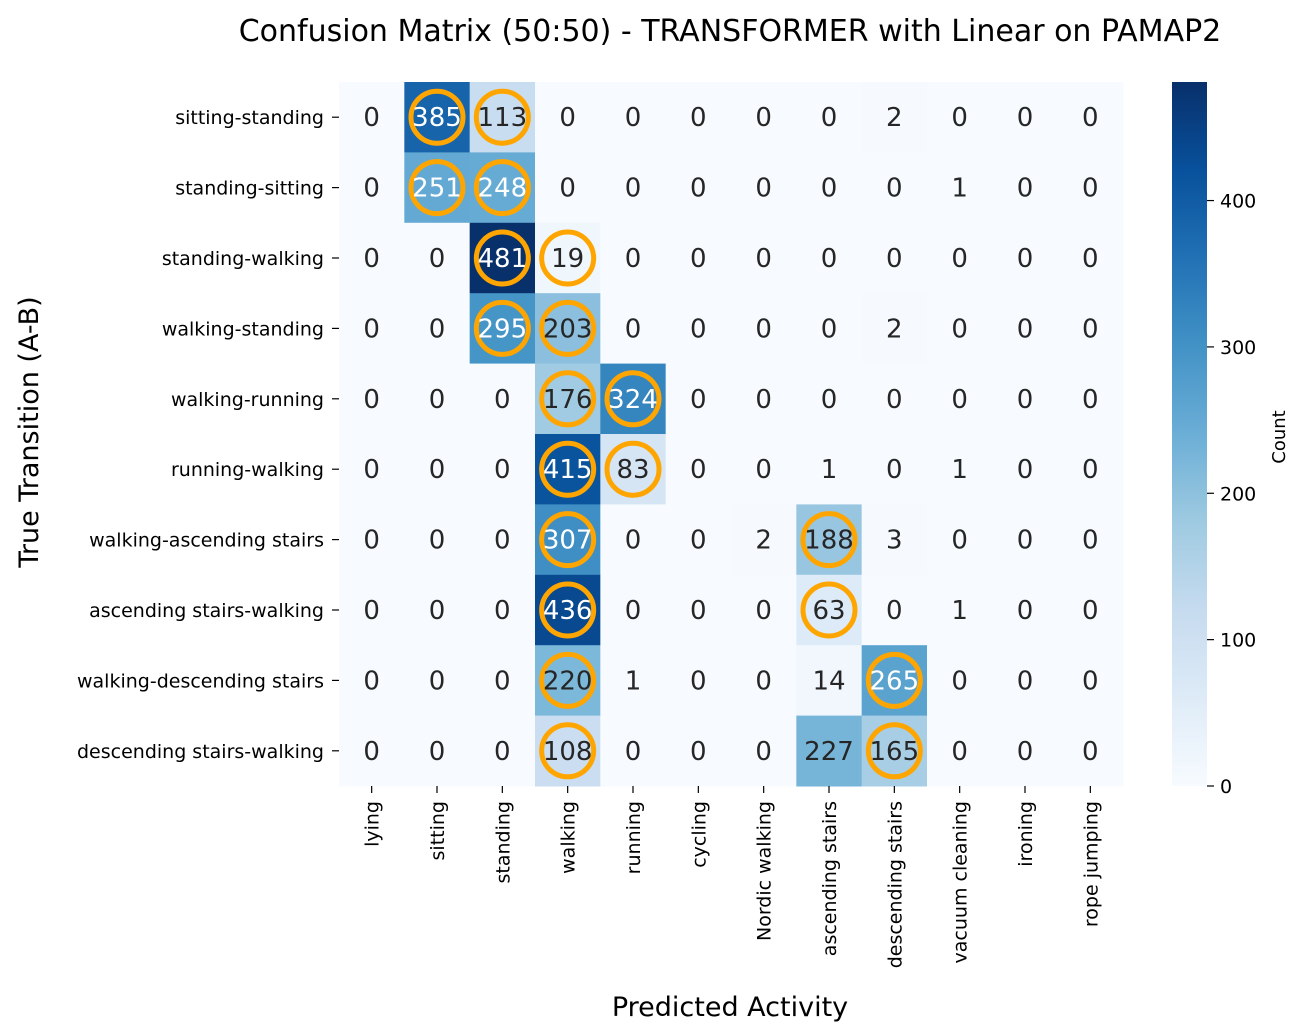 The width and height of the screenshot is (1305, 1036). Describe the element at coordinates (1091, 864) in the screenshot. I see `x-tick-label: rope jumping` at that location.